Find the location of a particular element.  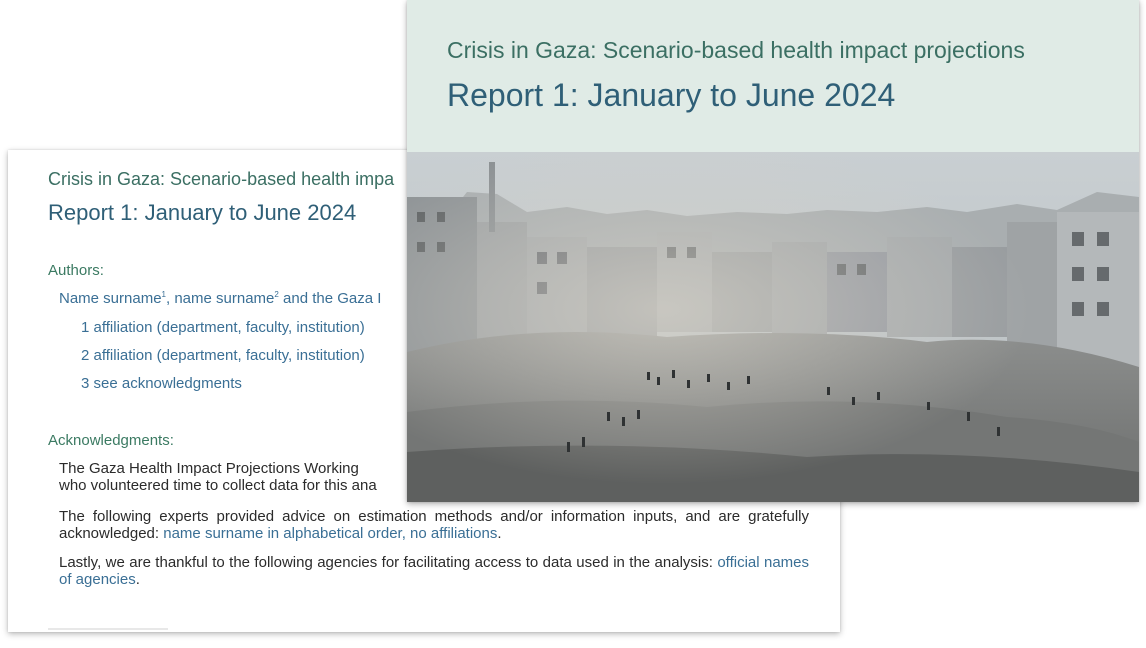

author-group: and the Gaza I is located at coordinates (330, 298).